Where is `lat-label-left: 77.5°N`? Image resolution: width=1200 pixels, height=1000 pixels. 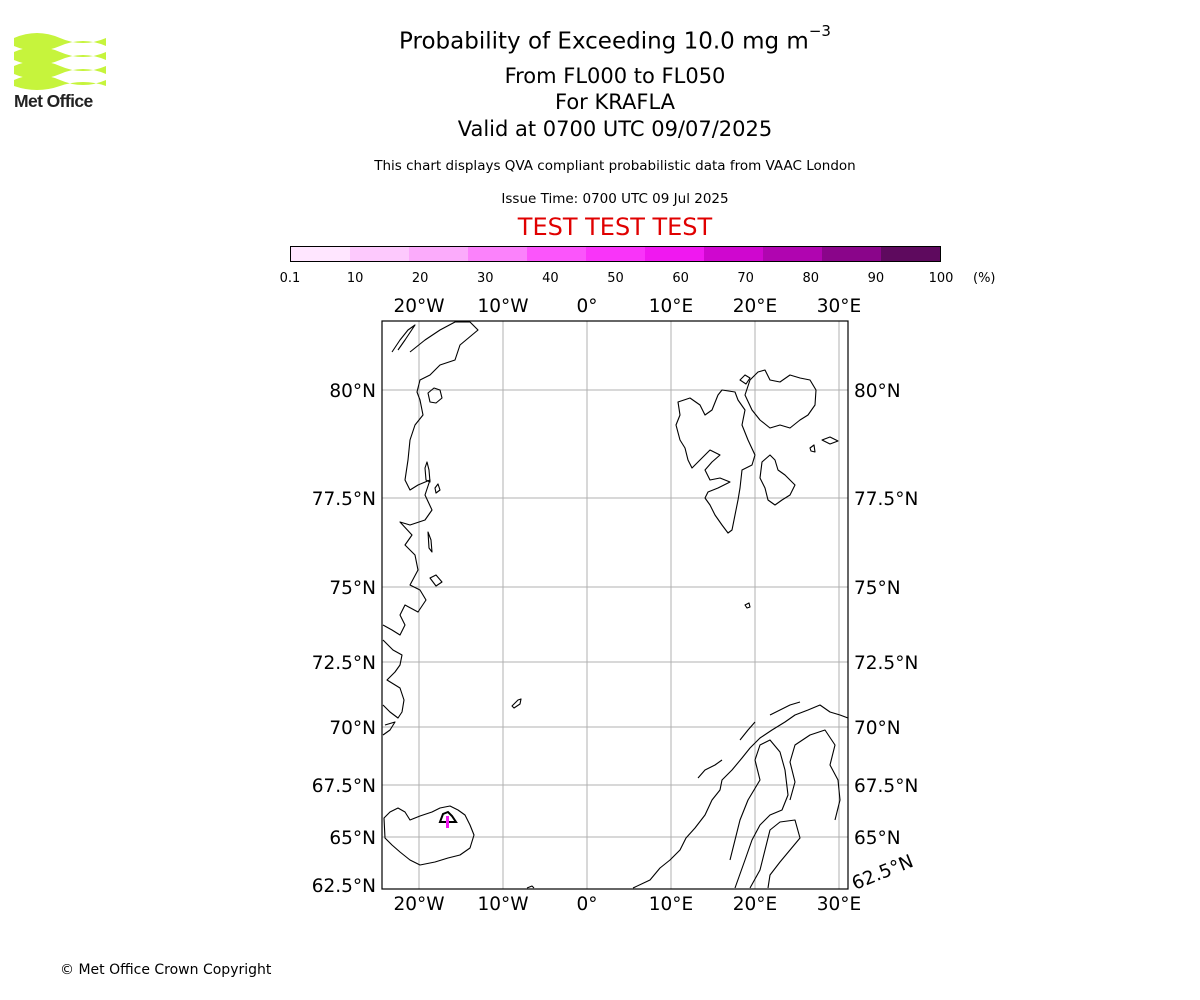
lat-label-left: 77.5°N is located at coordinates (344, 499).